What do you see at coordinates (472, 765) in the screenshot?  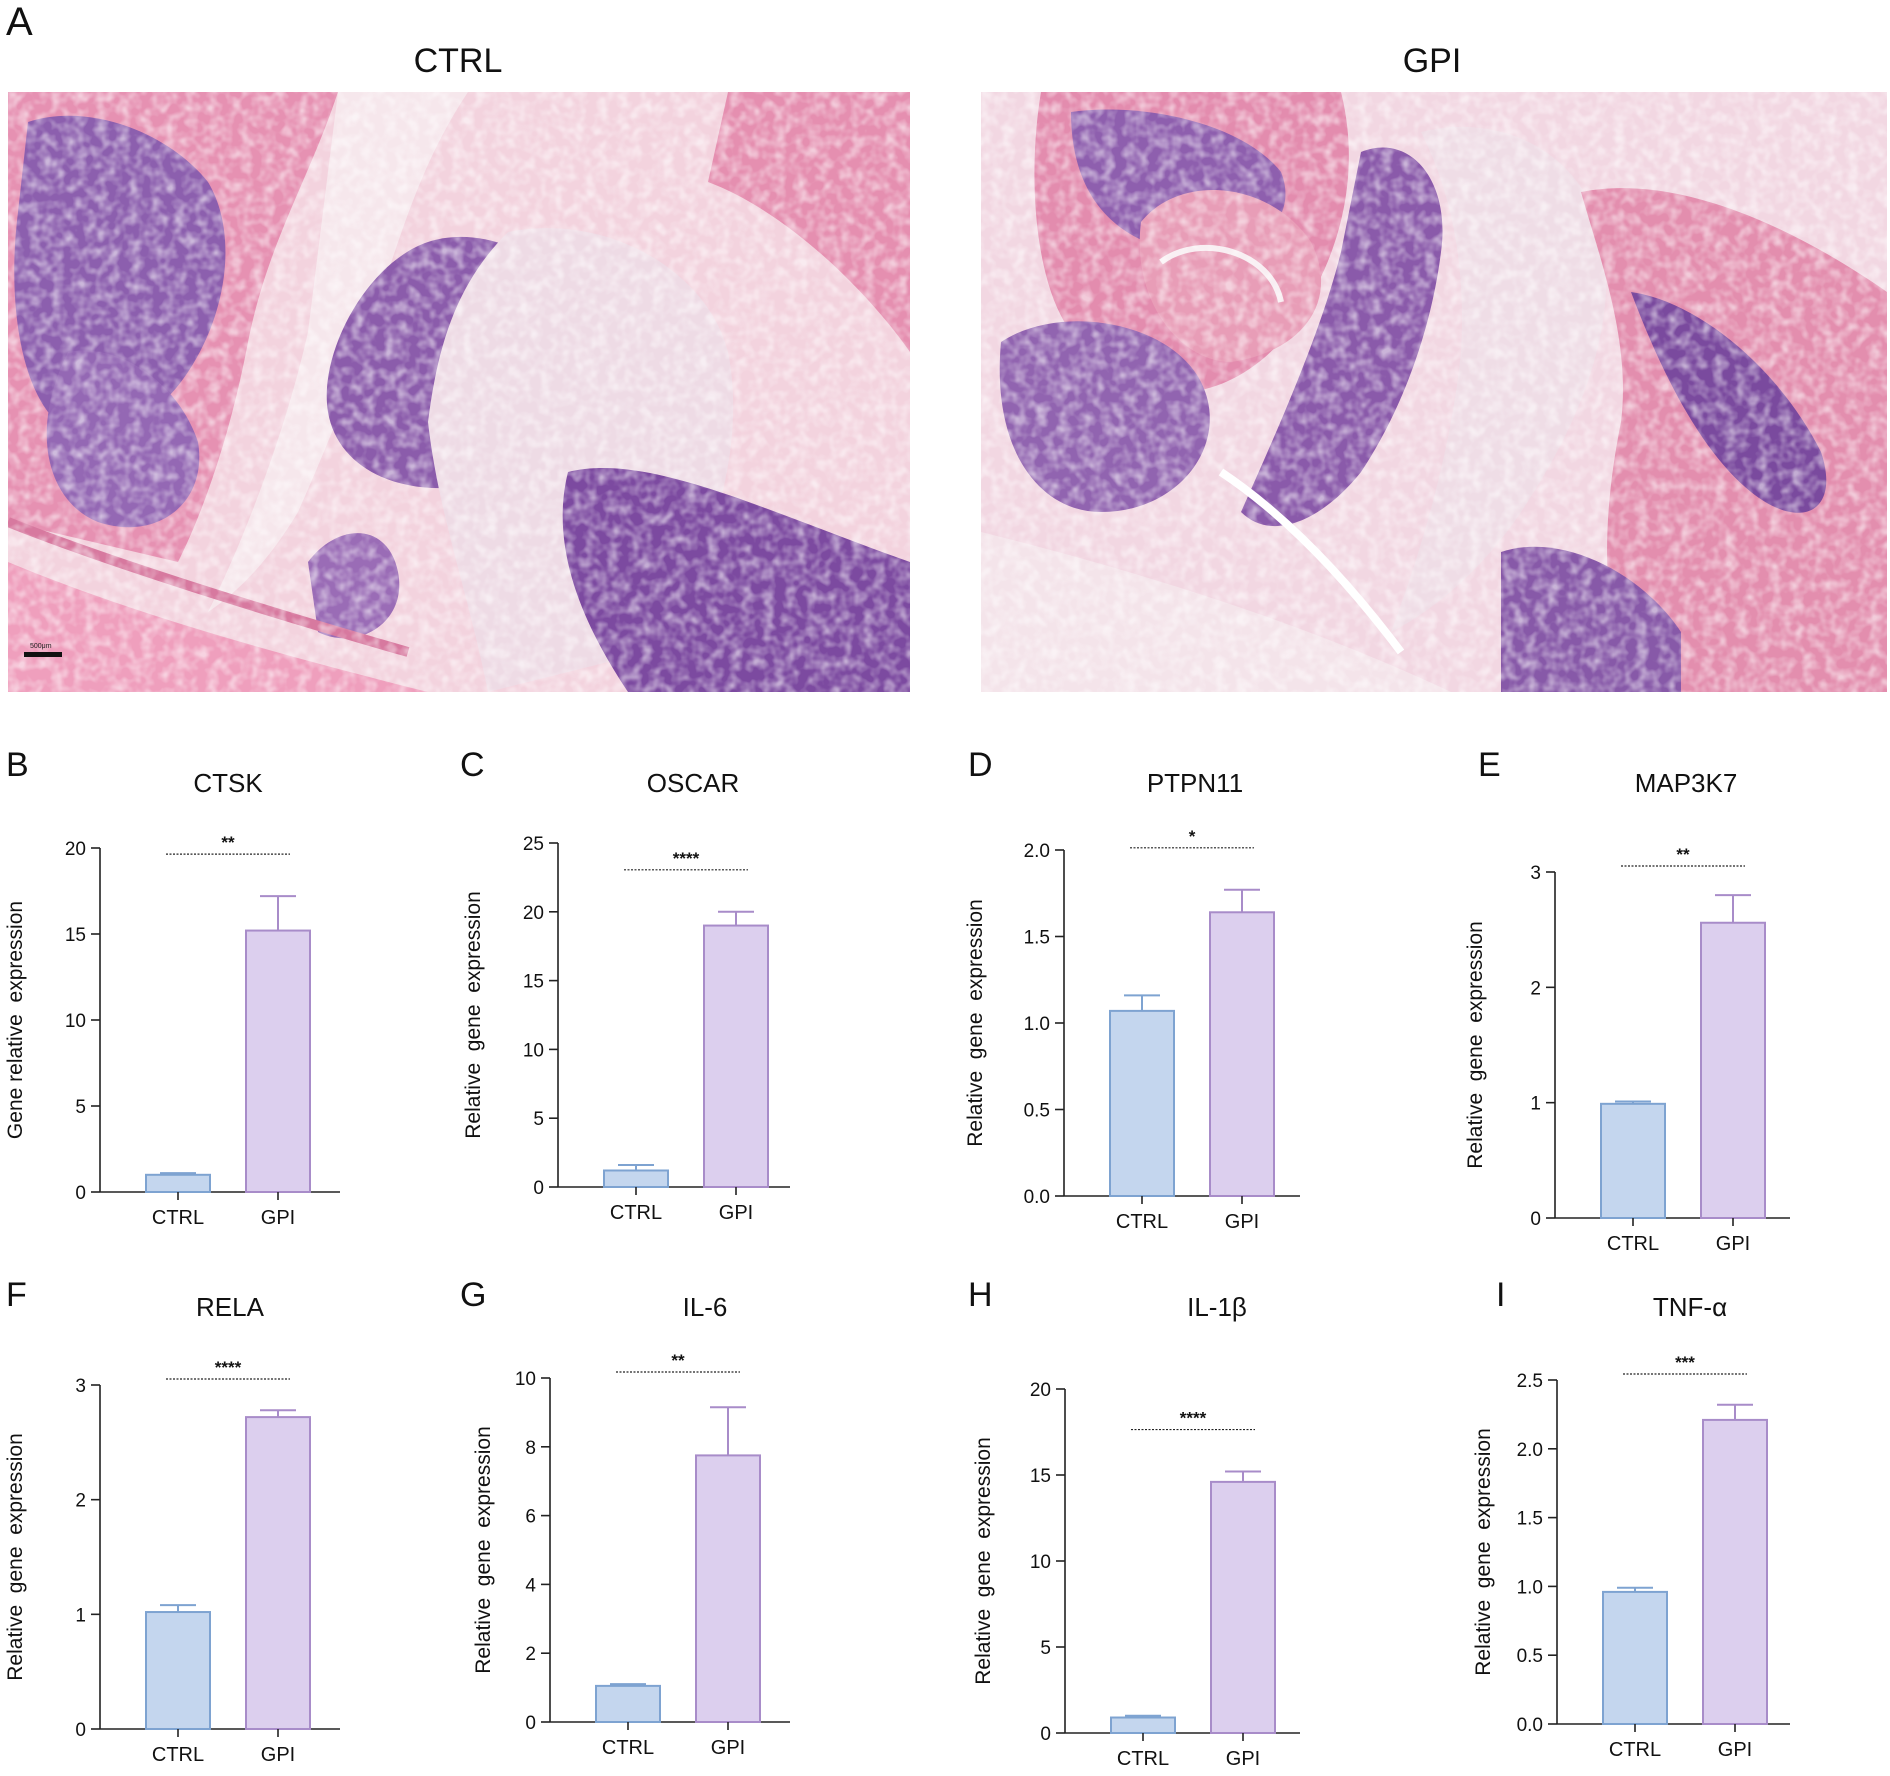 I see `panel-letter: C` at bounding box center [472, 765].